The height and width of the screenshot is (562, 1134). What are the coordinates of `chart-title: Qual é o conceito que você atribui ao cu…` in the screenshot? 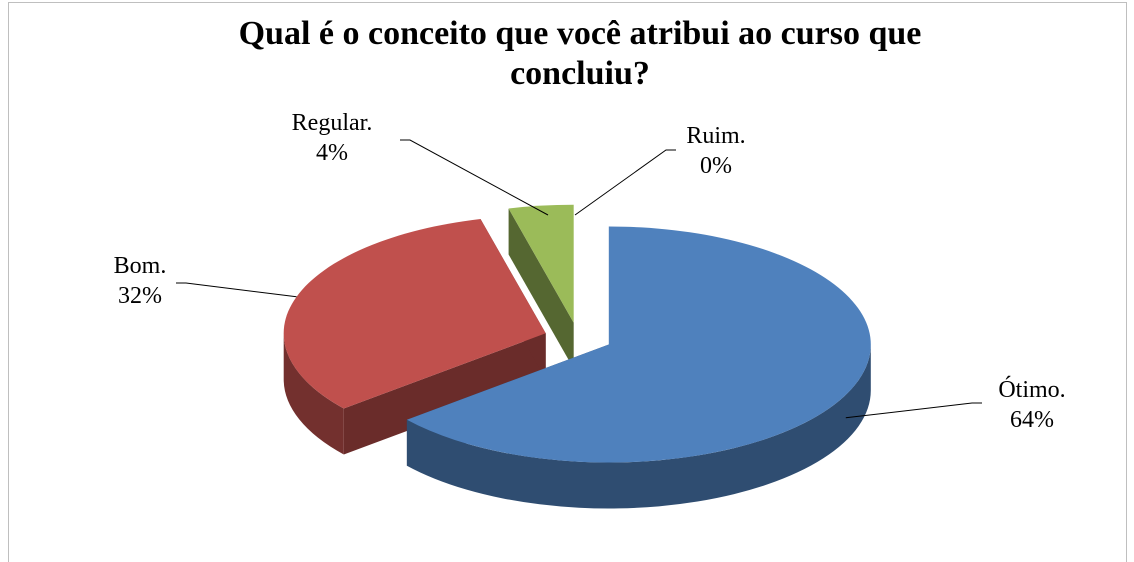 It's located at (580, 53).